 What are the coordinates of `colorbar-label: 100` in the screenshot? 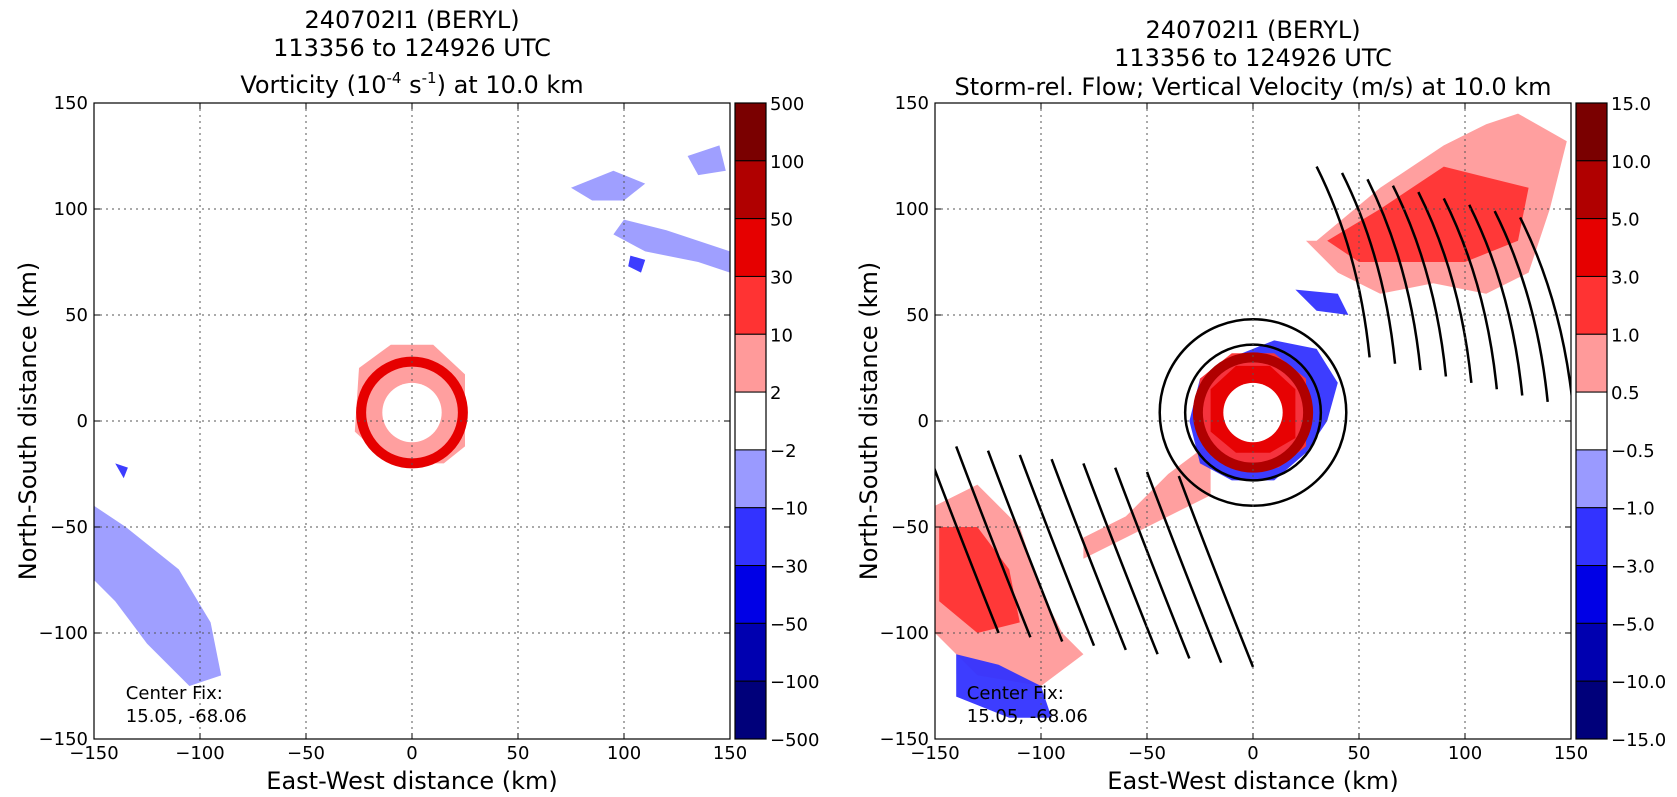 It's located at (787, 162).